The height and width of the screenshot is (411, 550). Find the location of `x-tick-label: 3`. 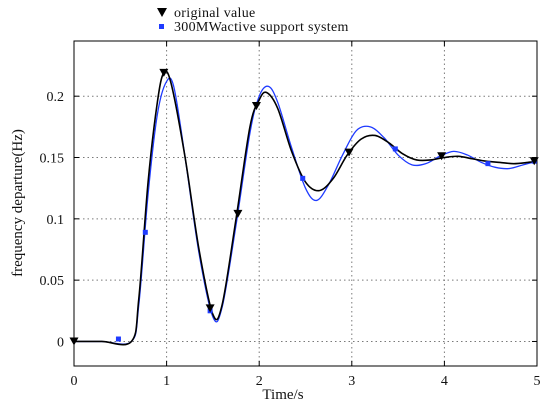

x-tick-label: 3 is located at coordinates (351, 381).